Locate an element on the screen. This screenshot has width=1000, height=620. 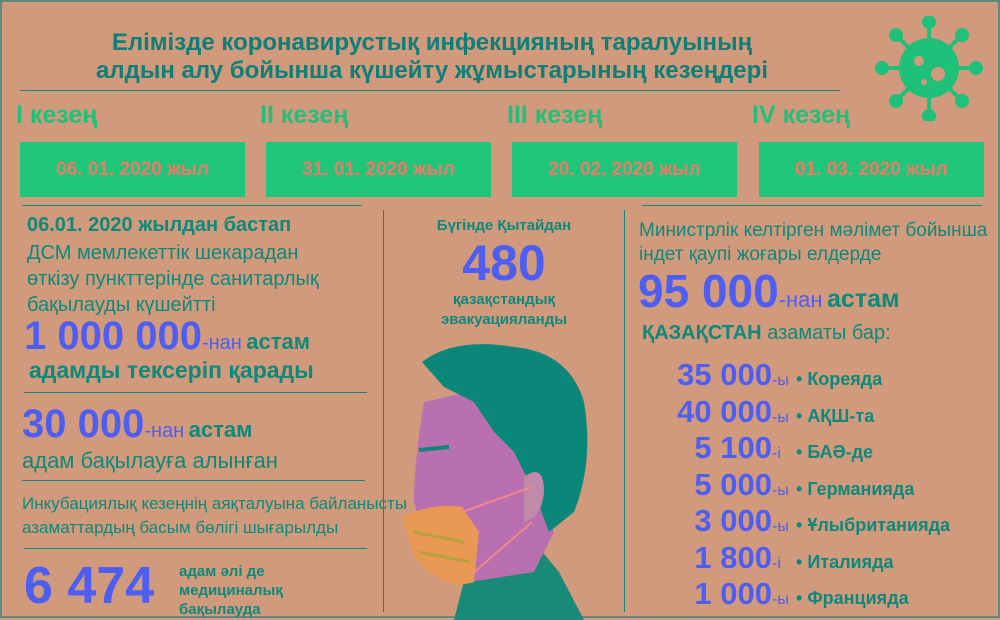
row-number: 40 000 is located at coordinates (724, 411).